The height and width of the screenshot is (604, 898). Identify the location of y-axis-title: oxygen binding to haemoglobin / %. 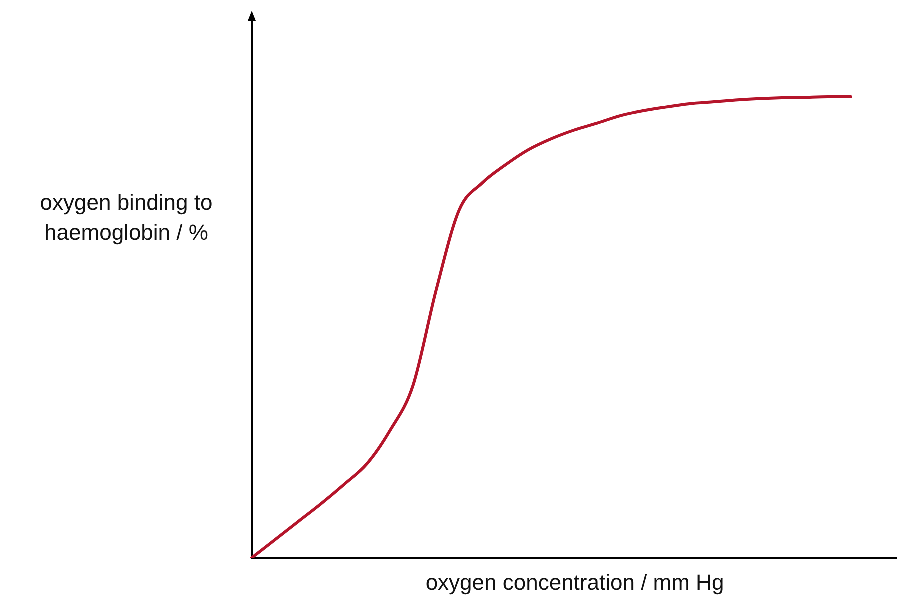
(126, 218).